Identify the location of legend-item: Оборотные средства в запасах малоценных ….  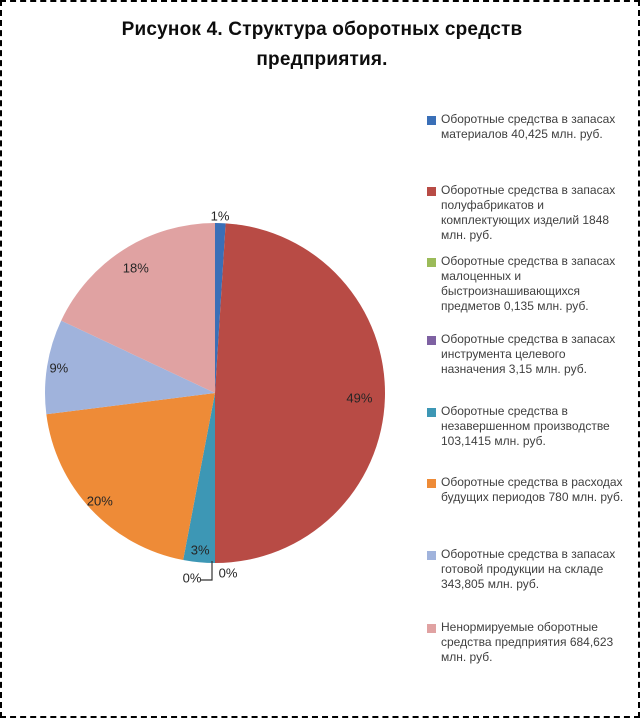
(529, 284).